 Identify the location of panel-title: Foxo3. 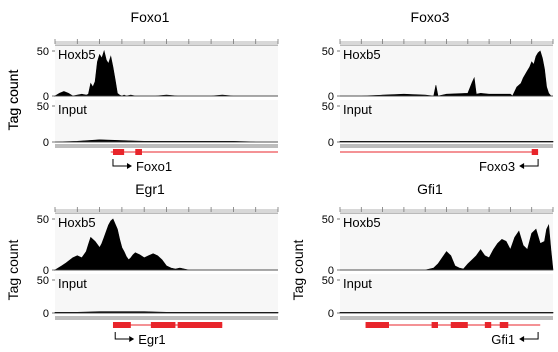
(430, 17).